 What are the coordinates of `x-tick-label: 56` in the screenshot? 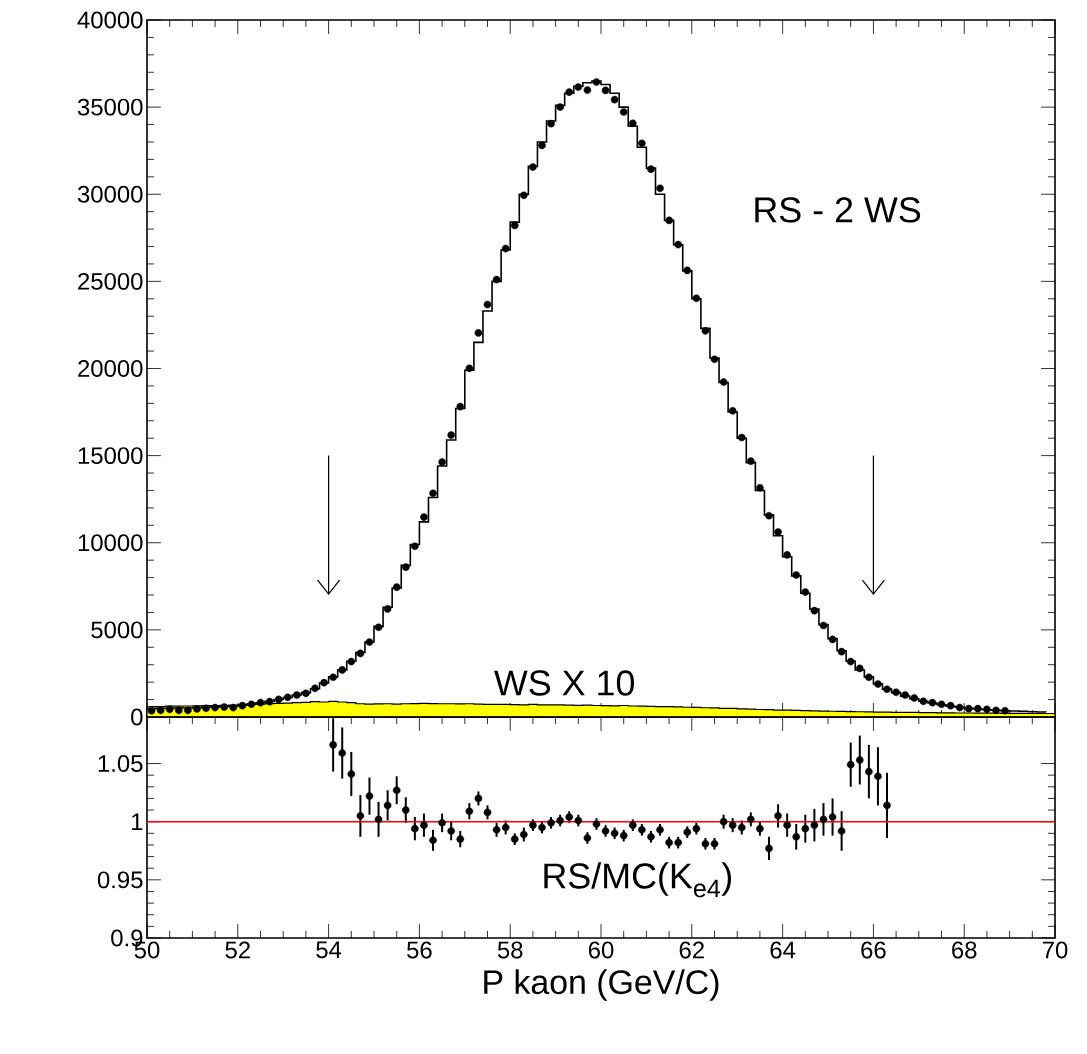 It's located at (419, 950).